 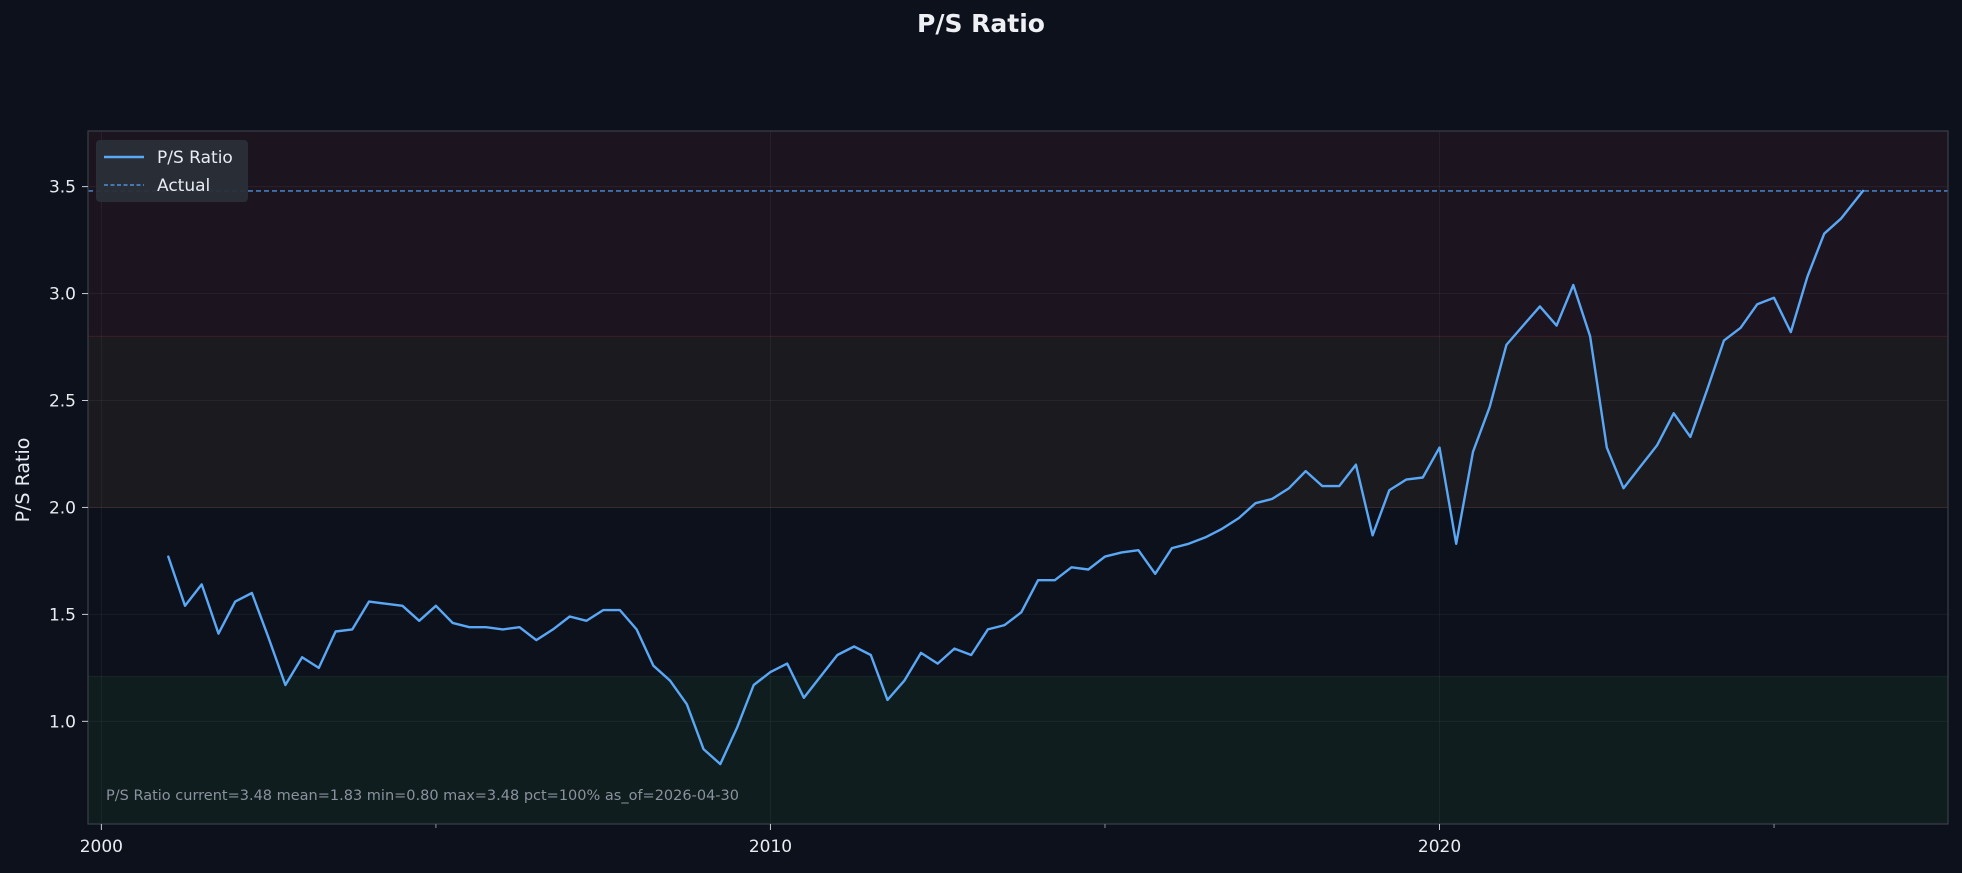 I want to click on legend-label-ps-ratio: P/S Ratio, so click(x=195, y=158).